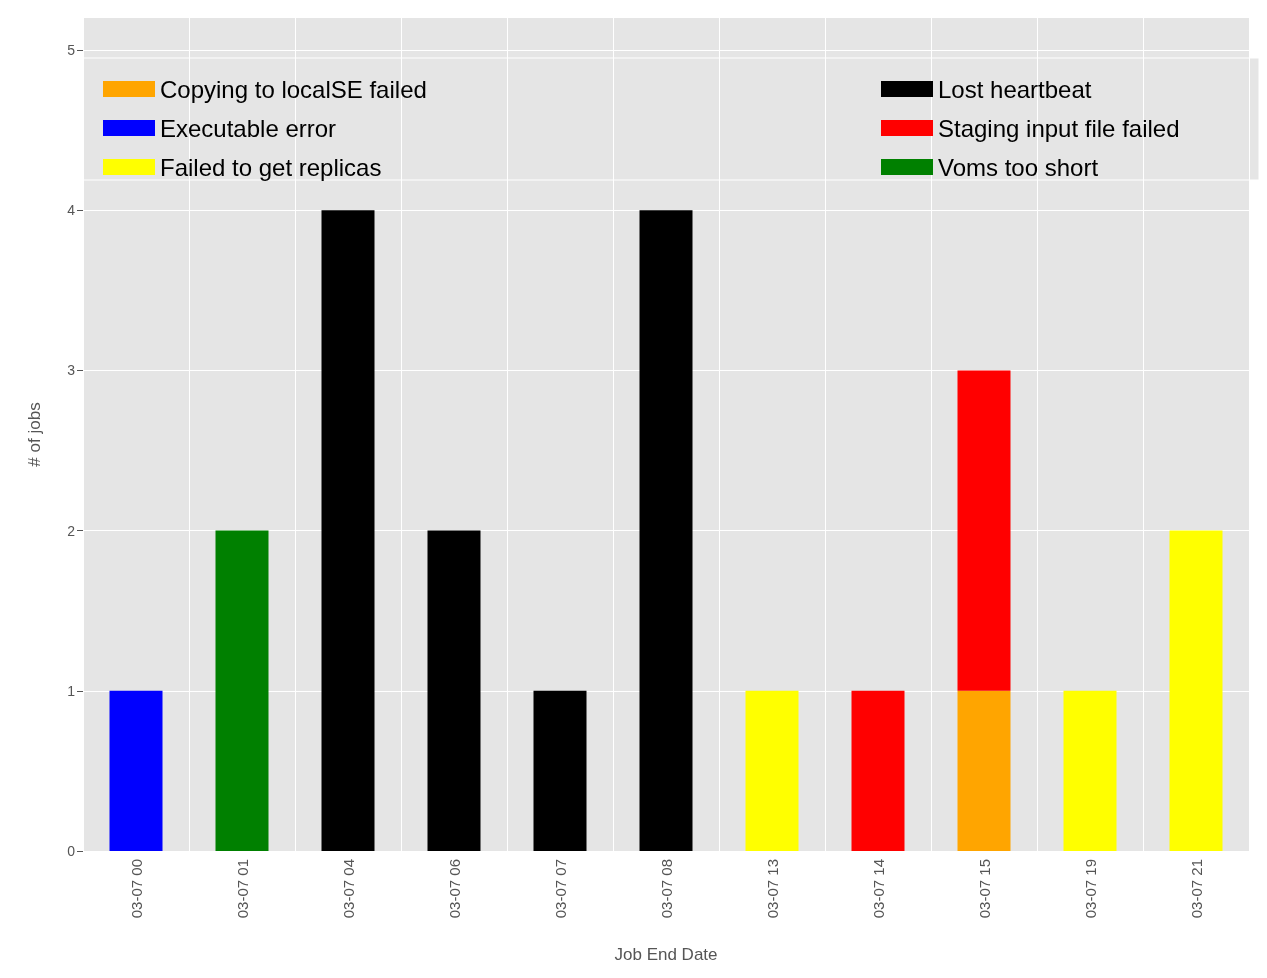  What do you see at coordinates (1059, 128) in the screenshot?
I see `legend-label: Staging input file failed` at bounding box center [1059, 128].